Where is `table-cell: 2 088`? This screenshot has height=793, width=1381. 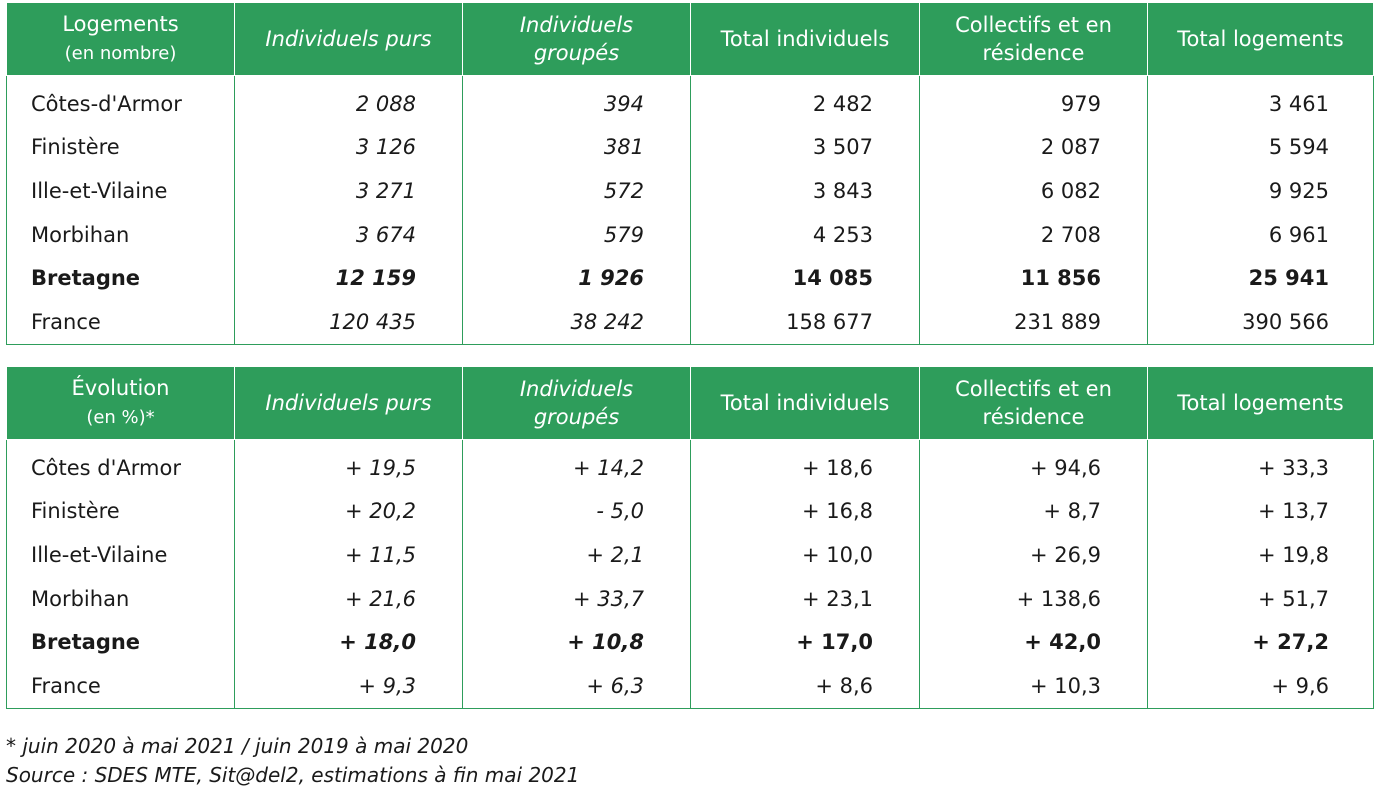 table-cell: 2 088 is located at coordinates (348, 100).